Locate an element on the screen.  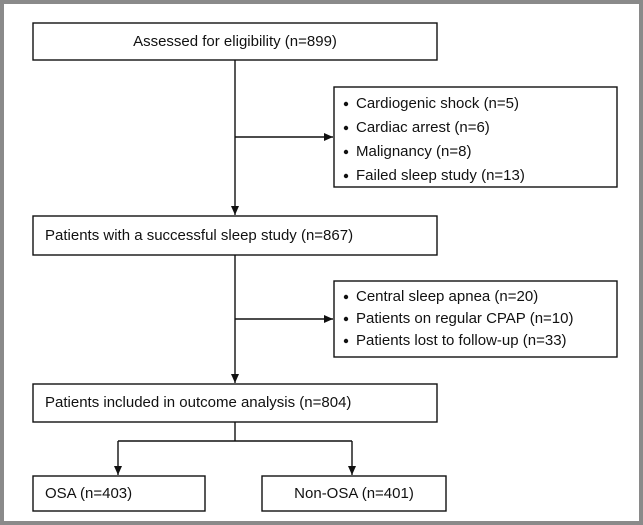
exclusion-item: Patients on regular CPAP (n=10) is located at coordinates (465, 318).